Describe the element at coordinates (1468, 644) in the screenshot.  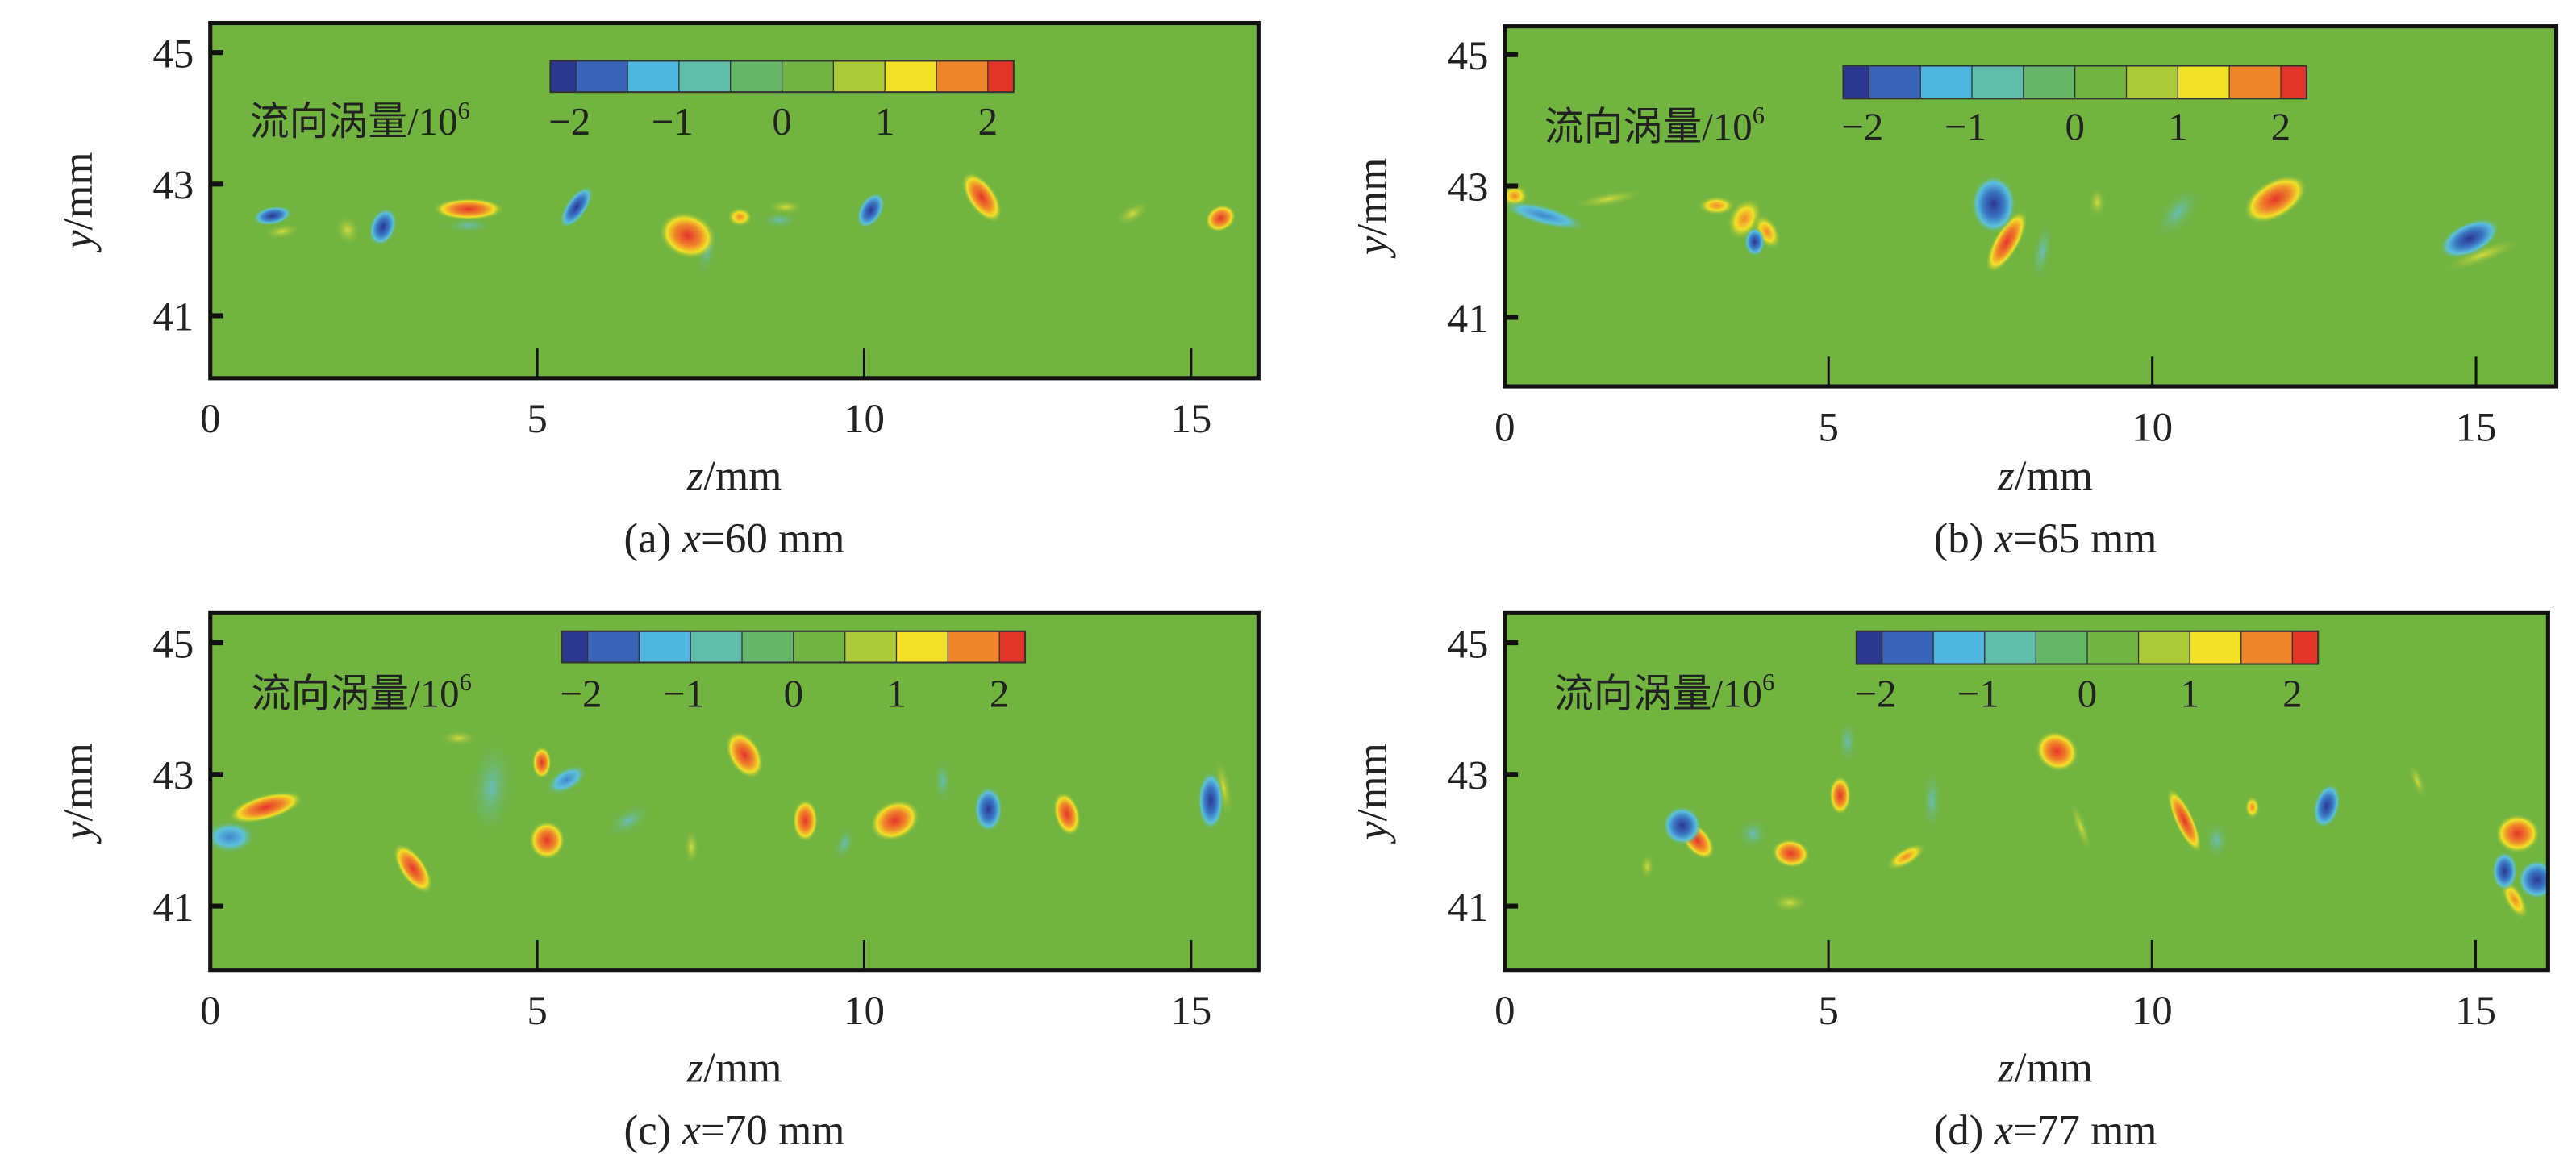
I see `y-tick-label: 45` at that location.